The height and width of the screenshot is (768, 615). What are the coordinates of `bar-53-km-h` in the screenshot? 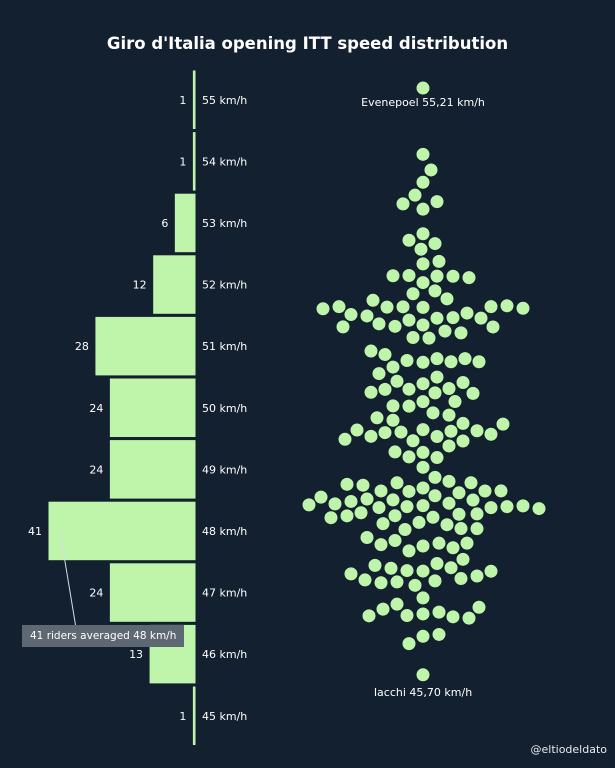 It's located at (185, 223).